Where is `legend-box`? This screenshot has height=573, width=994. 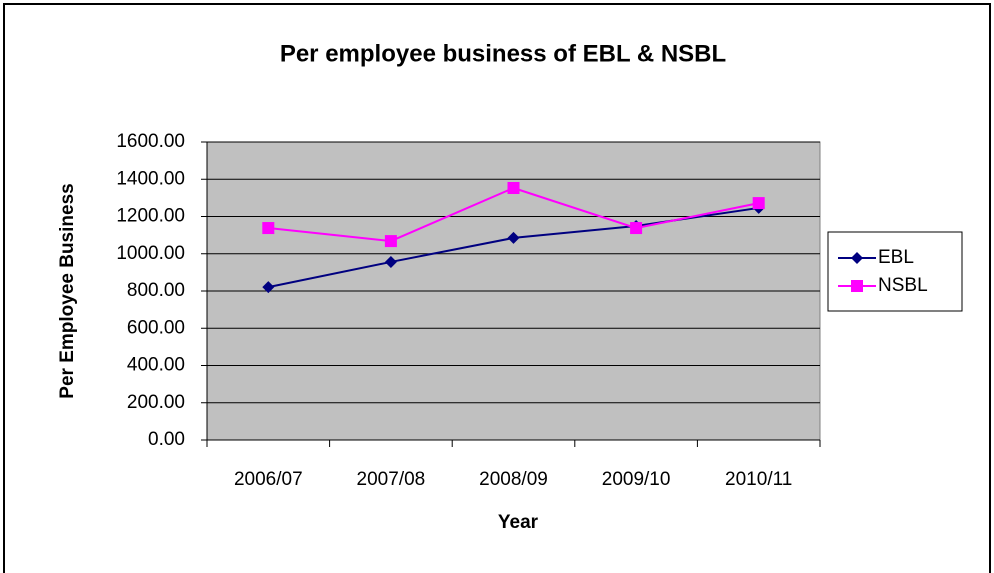
legend-box is located at coordinates (895, 271).